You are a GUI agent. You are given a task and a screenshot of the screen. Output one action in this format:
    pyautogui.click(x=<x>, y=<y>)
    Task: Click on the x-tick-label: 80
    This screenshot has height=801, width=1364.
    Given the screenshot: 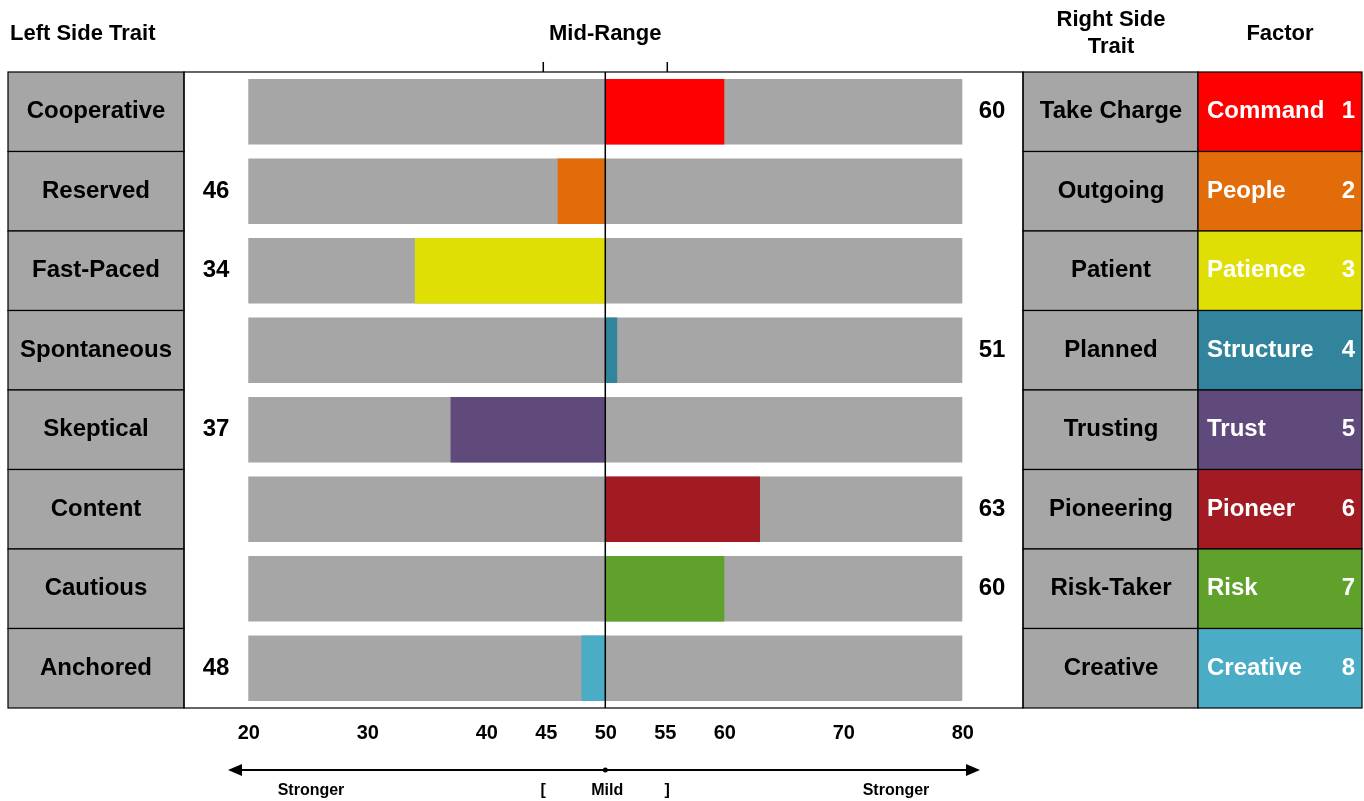 What is the action you would take?
    pyautogui.click(x=962, y=732)
    